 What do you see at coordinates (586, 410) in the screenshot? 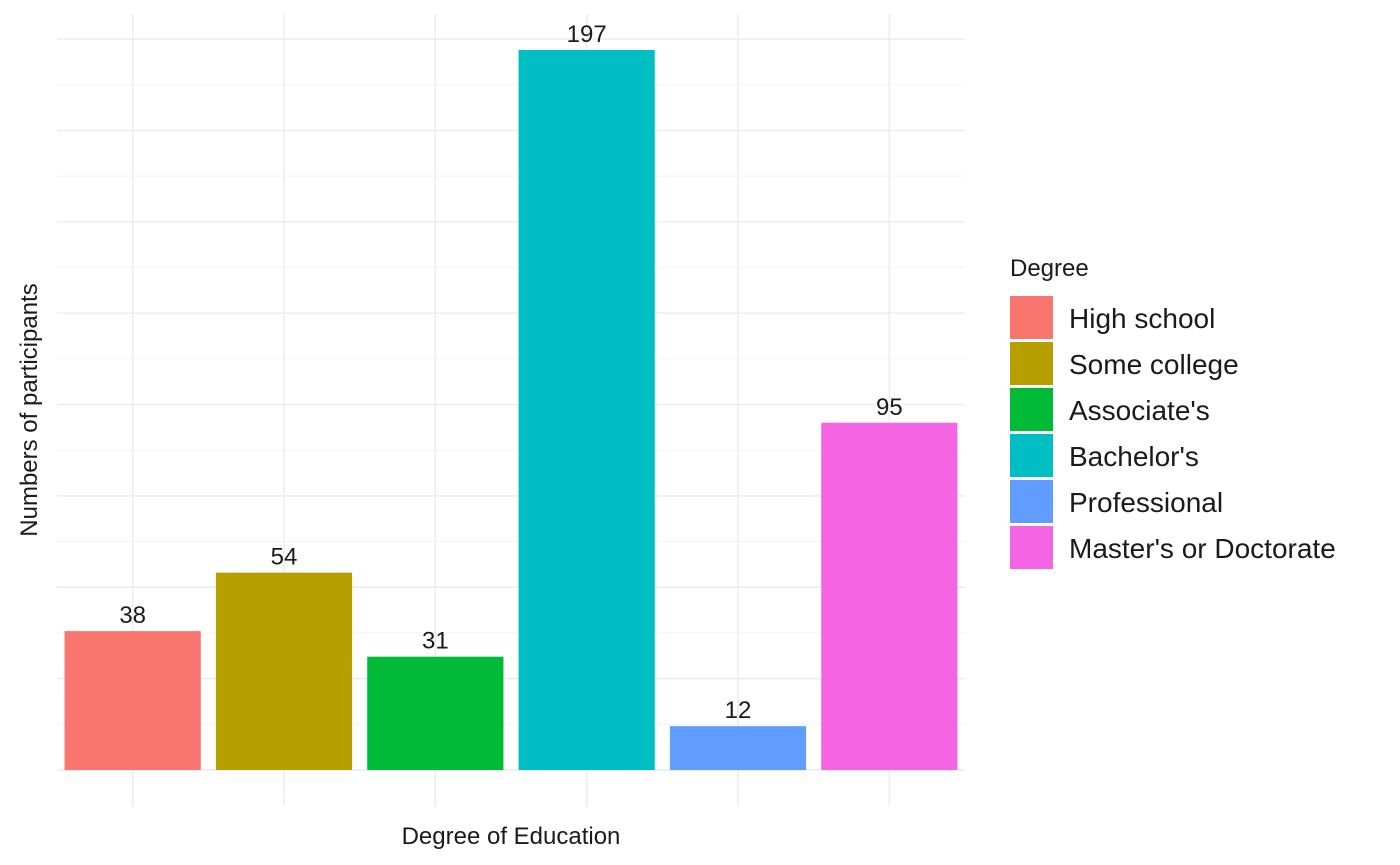
I see `bar-bachelor-s` at bounding box center [586, 410].